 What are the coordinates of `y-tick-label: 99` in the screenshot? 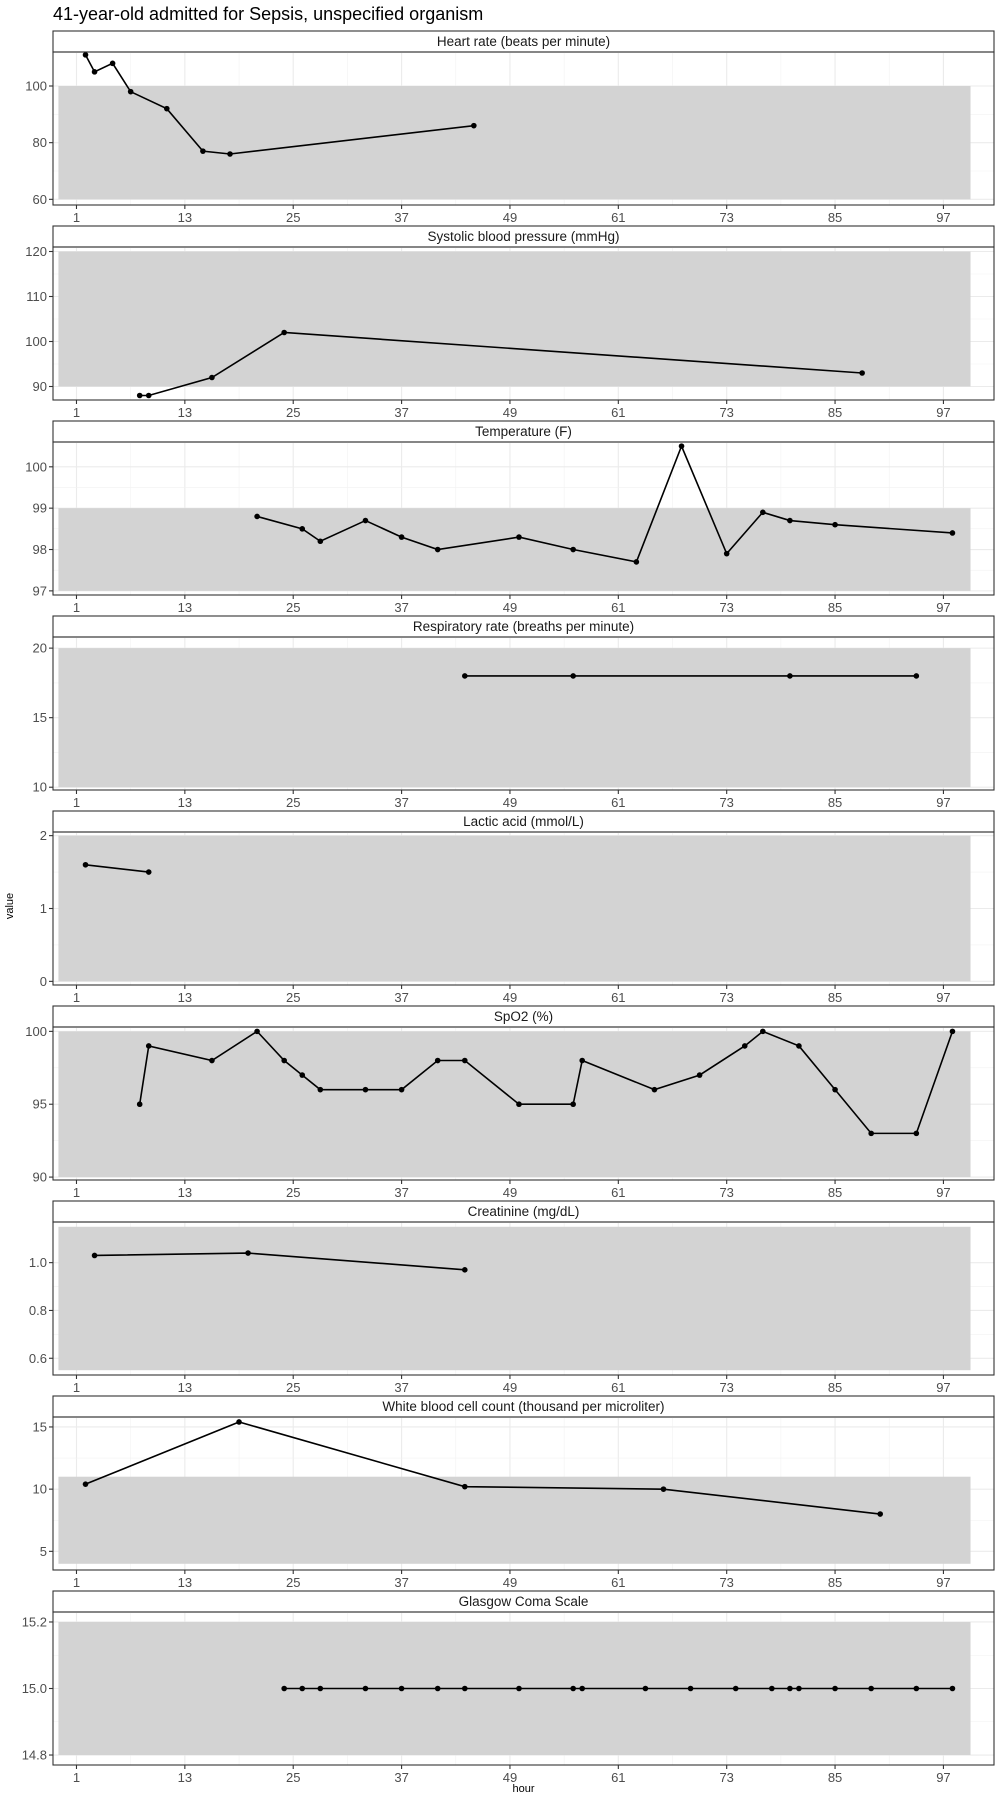 It's located at (40, 508).